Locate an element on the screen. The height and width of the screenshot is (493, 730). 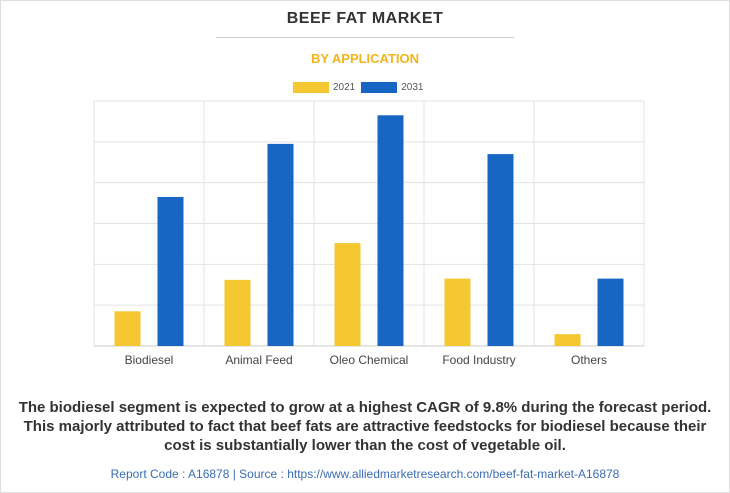
chart-title: BEEF FAT MARKET is located at coordinates (365, 18).